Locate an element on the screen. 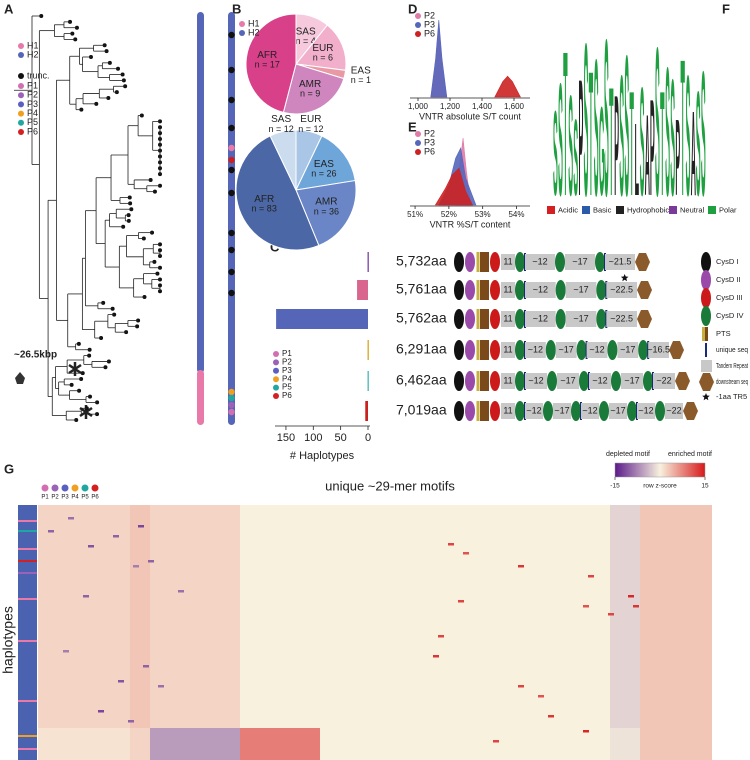  legend-label: P3 is located at coordinates (32, 104).